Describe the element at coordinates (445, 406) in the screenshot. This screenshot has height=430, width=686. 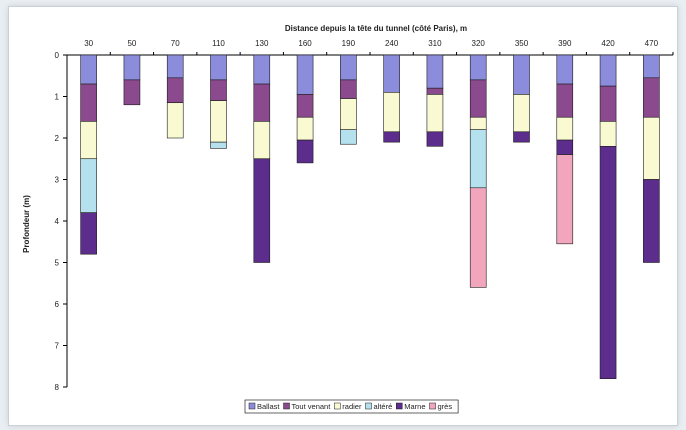
I see `legend-label: grès` at that location.